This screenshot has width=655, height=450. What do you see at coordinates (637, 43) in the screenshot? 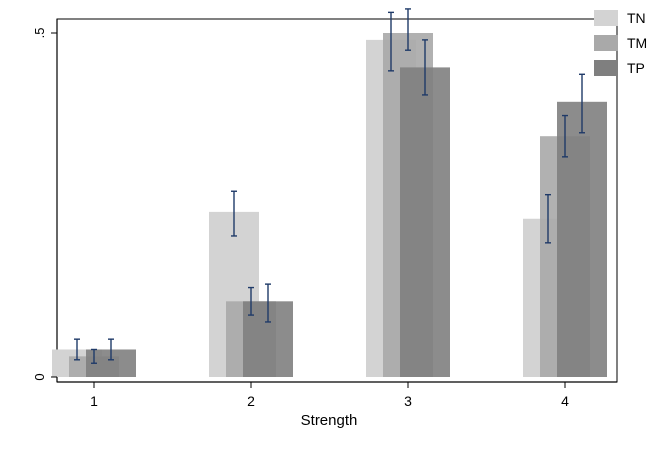
I see `legend-label-tm: TM` at bounding box center [637, 43].